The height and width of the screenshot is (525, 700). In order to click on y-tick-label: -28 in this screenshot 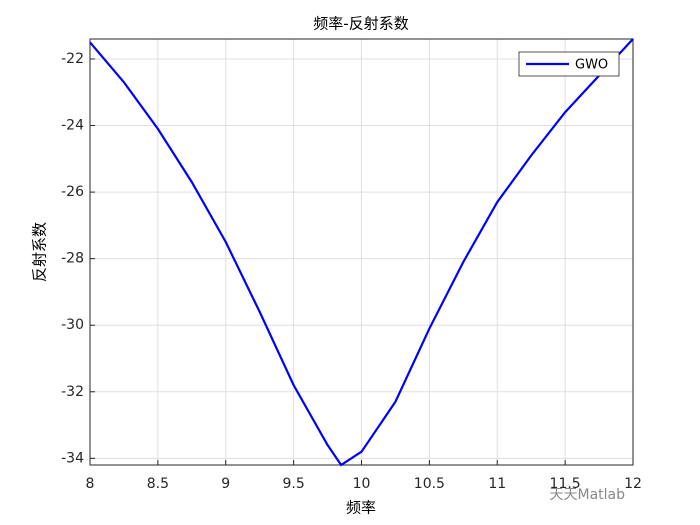, I will do `click(72, 259)`.